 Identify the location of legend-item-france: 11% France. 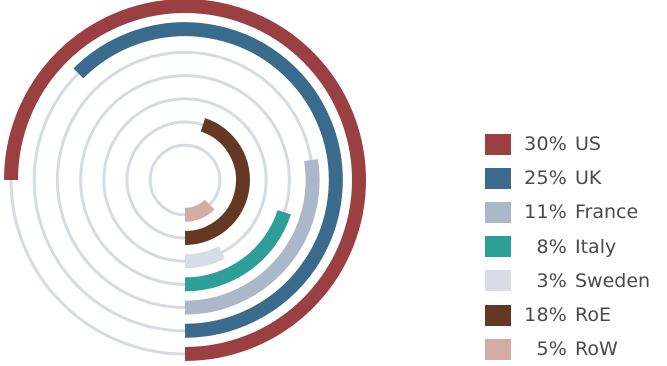
(576, 212).